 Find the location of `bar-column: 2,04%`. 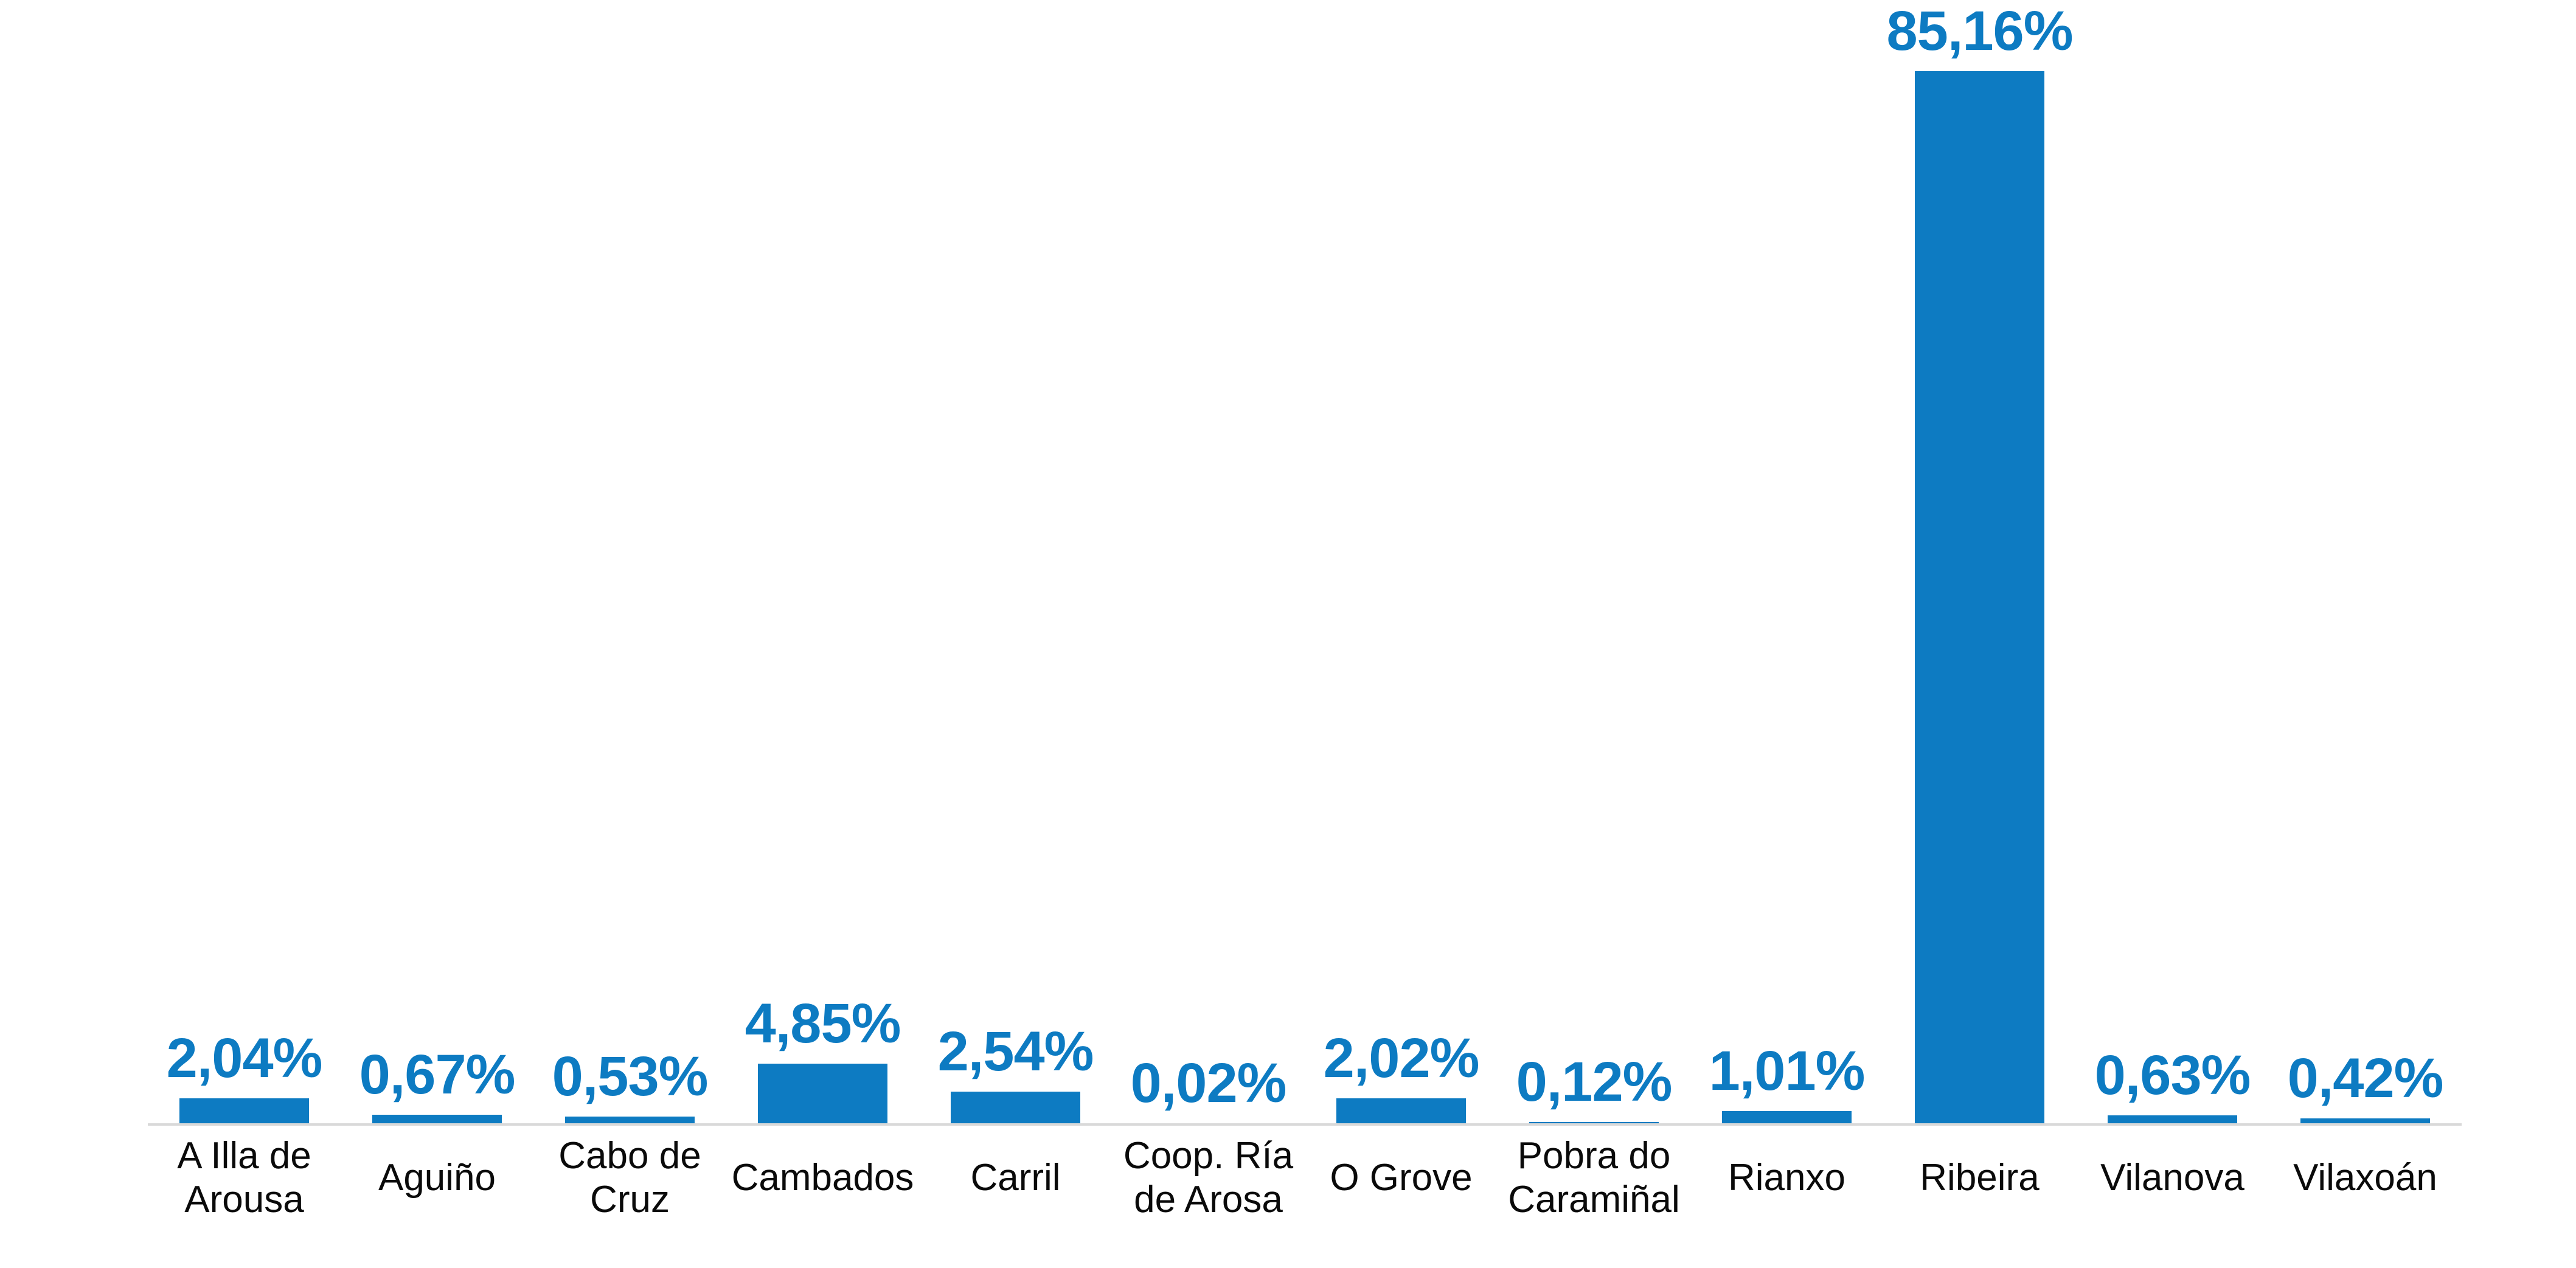

bar-column: 2,04% is located at coordinates (244, 561).